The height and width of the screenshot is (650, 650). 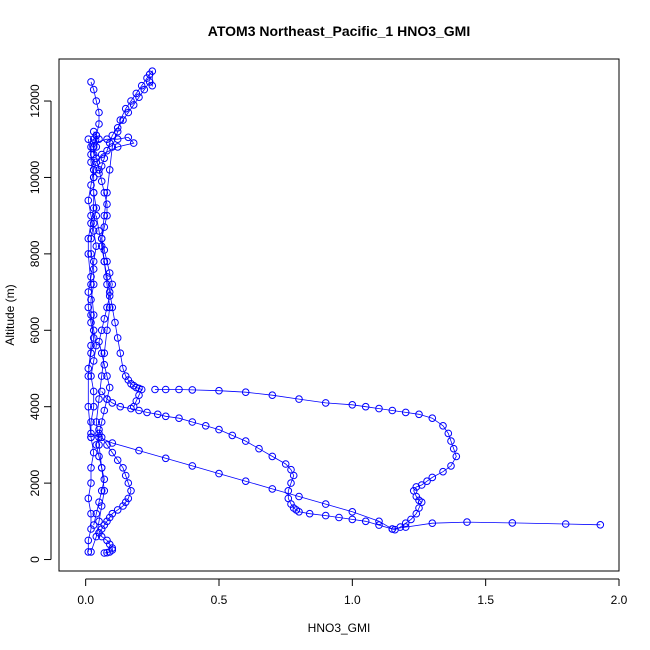 What do you see at coordinates (352, 592) in the screenshot?
I see `x-axis: 0.0 0.5 1.0 1.5 2.0` at bounding box center [352, 592].